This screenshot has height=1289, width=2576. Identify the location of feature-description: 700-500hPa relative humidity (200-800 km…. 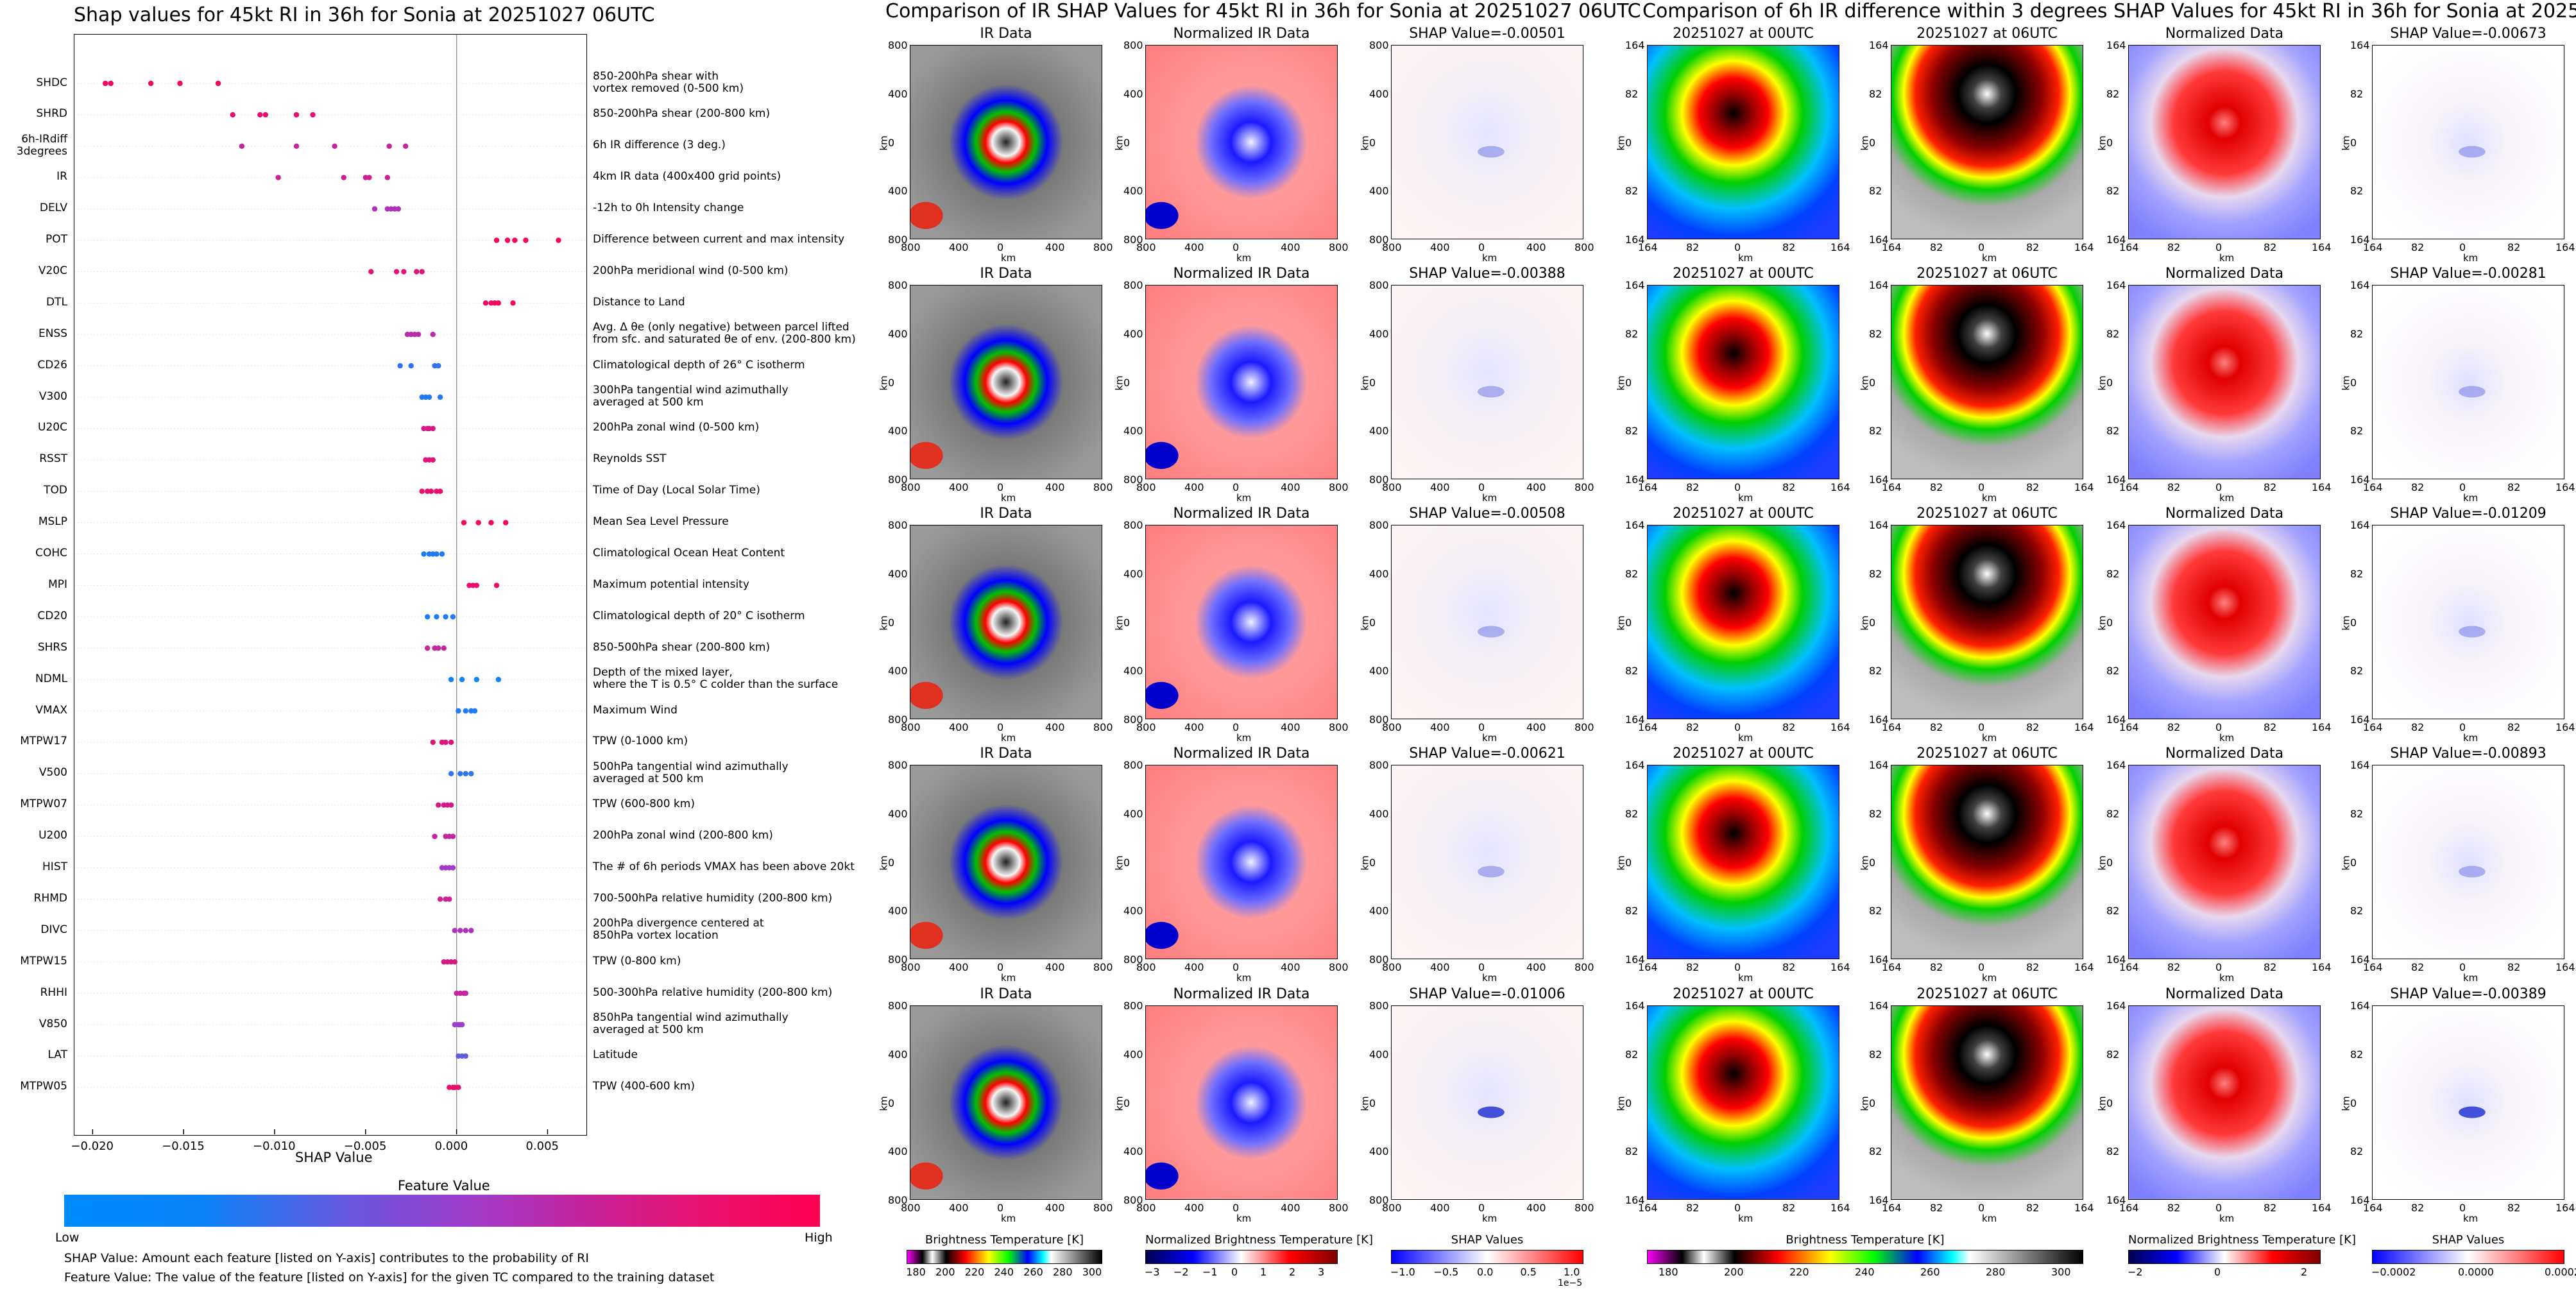
(713, 898).